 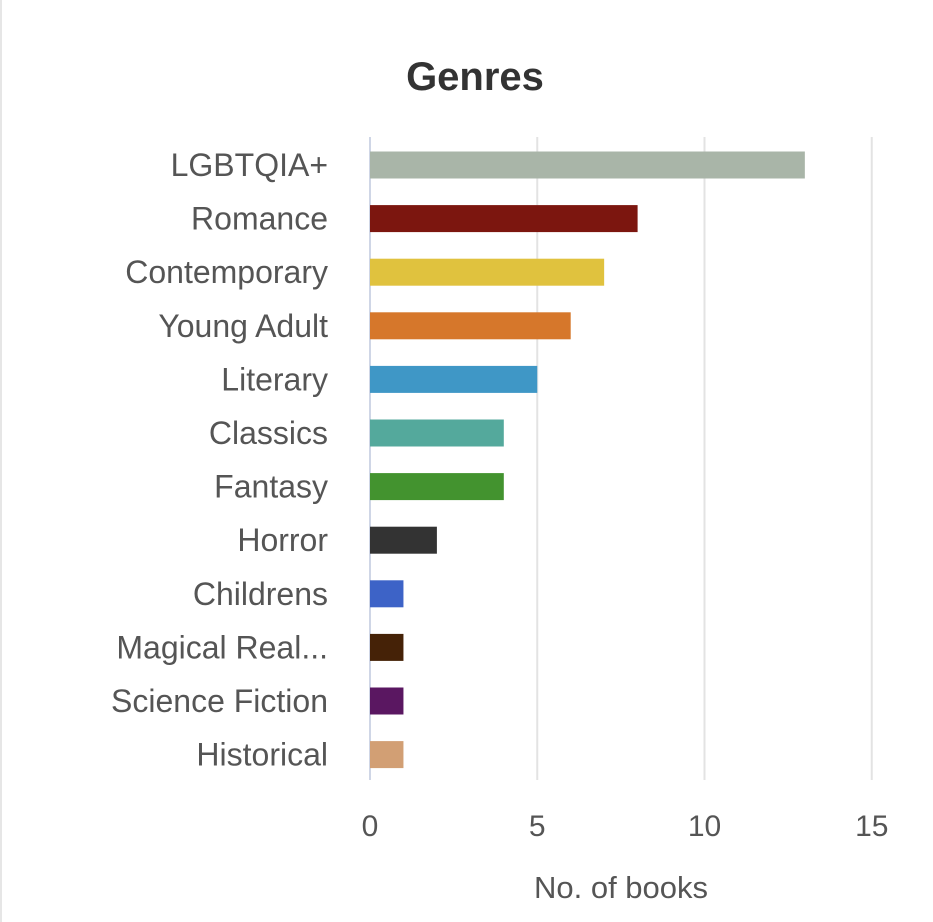 What do you see at coordinates (621, 887) in the screenshot?
I see `x-axis-label: No. of books` at bounding box center [621, 887].